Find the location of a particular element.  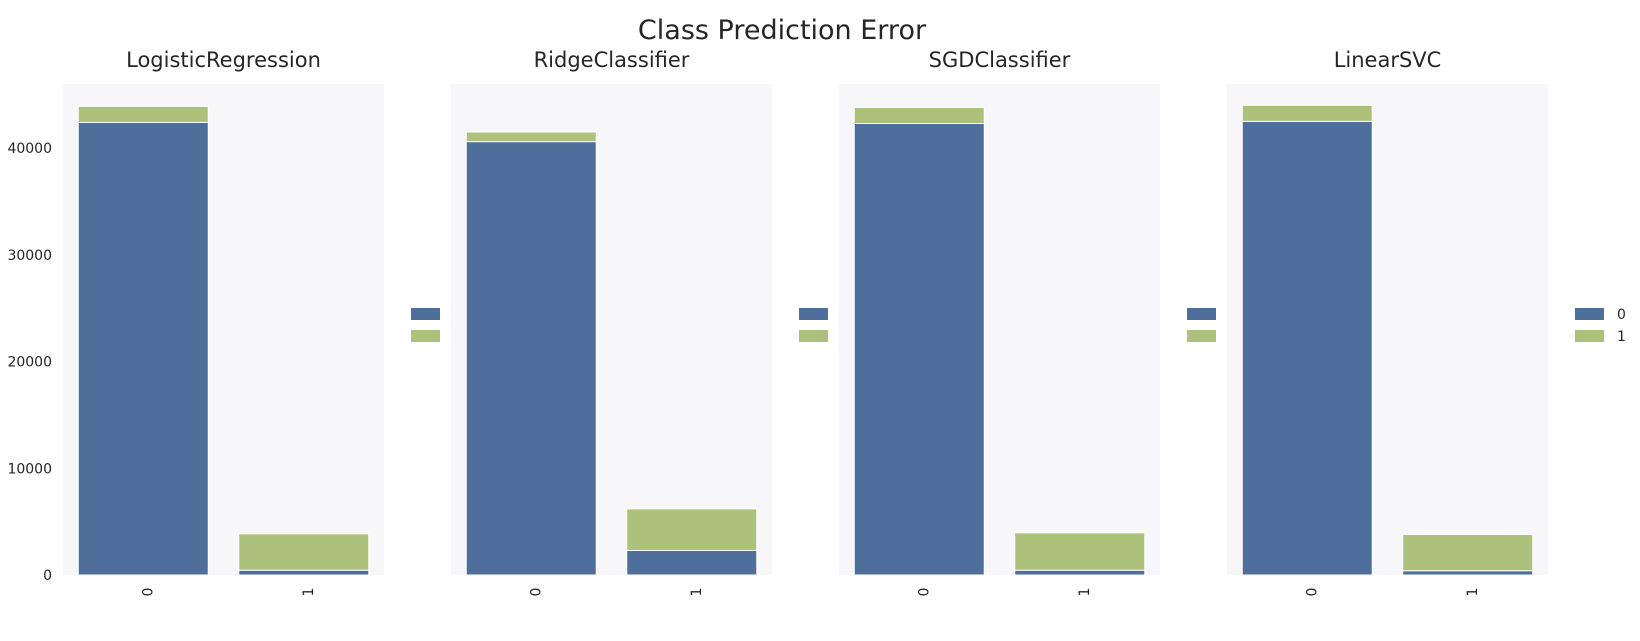

y-tick-label: 0 is located at coordinates (47, 576).